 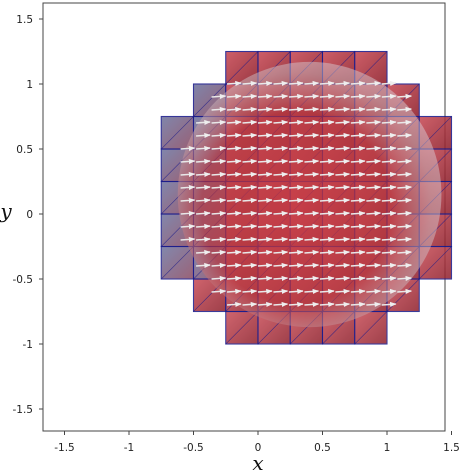 What do you see at coordinates (28, 345) in the screenshot?
I see `y-tick-label: -1` at bounding box center [28, 345].